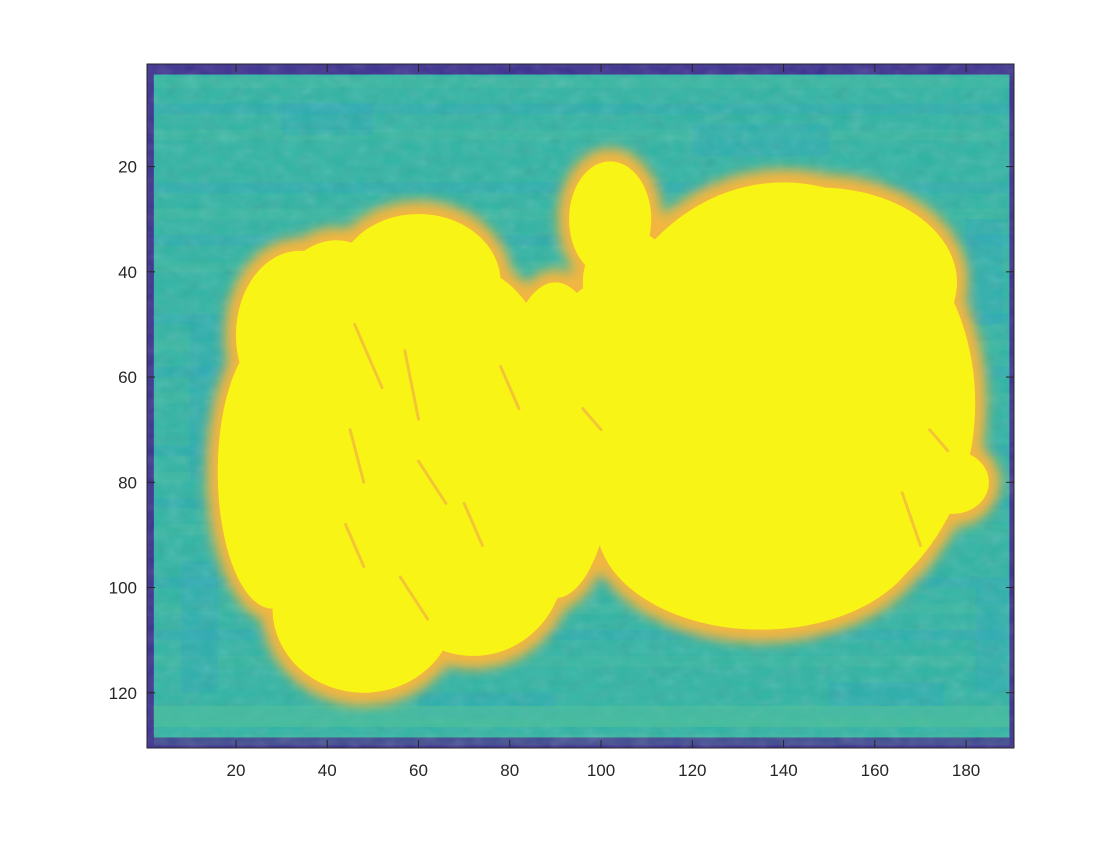  What do you see at coordinates (127, 167) in the screenshot?
I see `y-tick-label: 20` at bounding box center [127, 167].